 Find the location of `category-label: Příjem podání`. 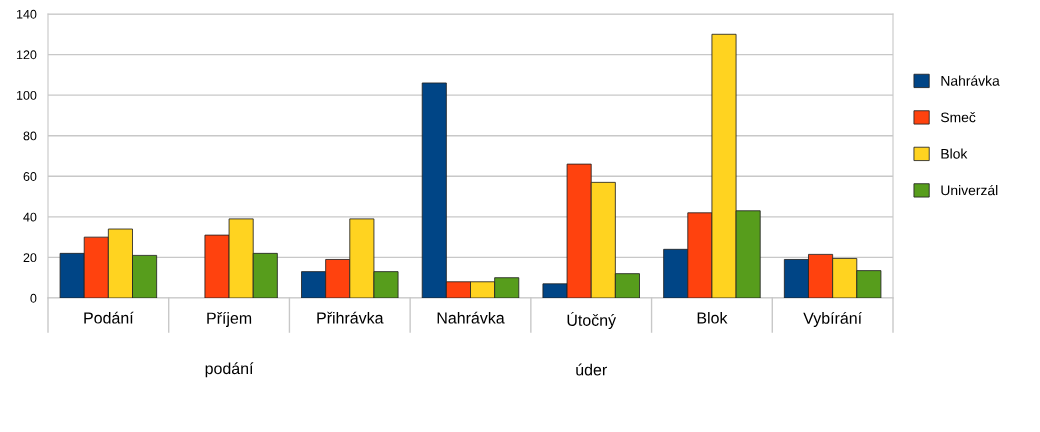

category-label: Příjem podání is located at coordinates (229, 344).